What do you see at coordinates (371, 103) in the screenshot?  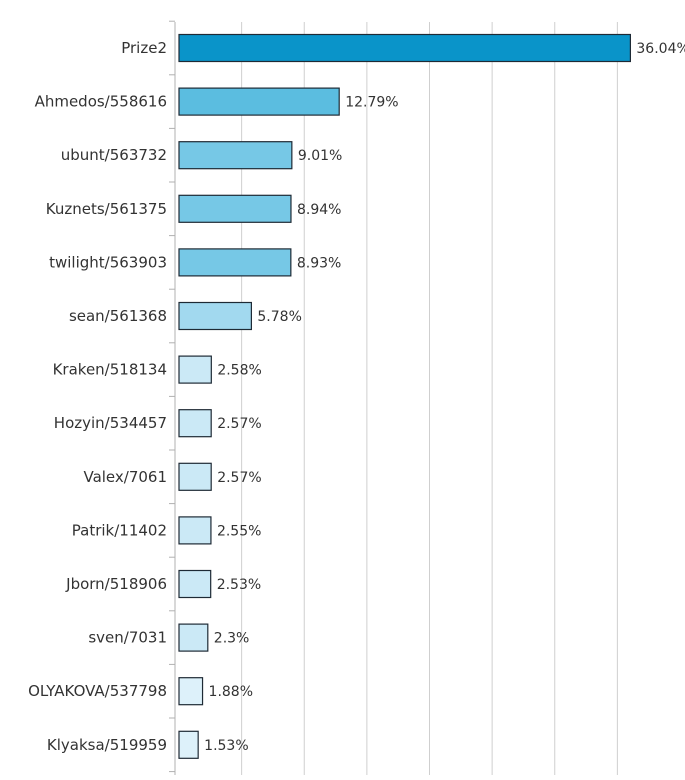 I see `value-label: 12.79%` at bounding box center [371, 103].